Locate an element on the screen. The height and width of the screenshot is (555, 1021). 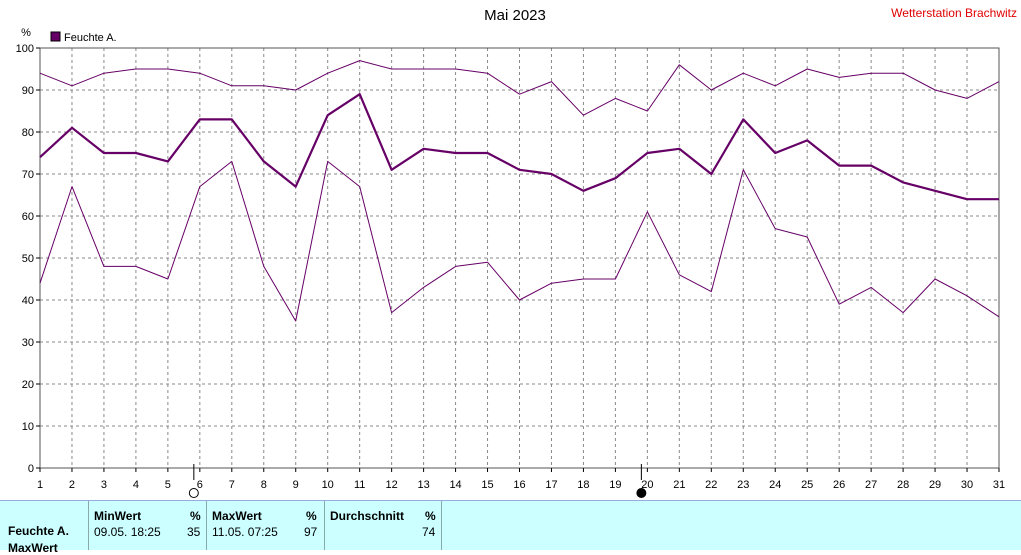
max-date: 11.05. 07:25 is located at coordinates (245, 532).